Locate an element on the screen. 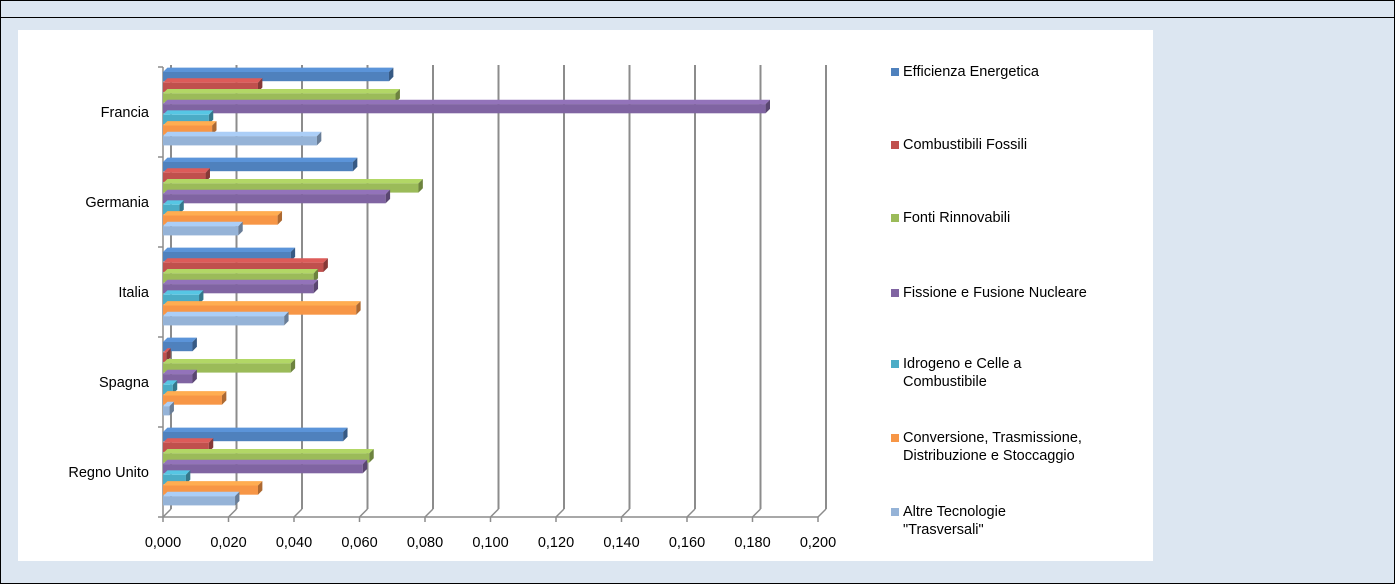 The height and width of the screenshot is (584, 1395). legend-label: Efficienza Energetica is located at coordinates (971, 72).